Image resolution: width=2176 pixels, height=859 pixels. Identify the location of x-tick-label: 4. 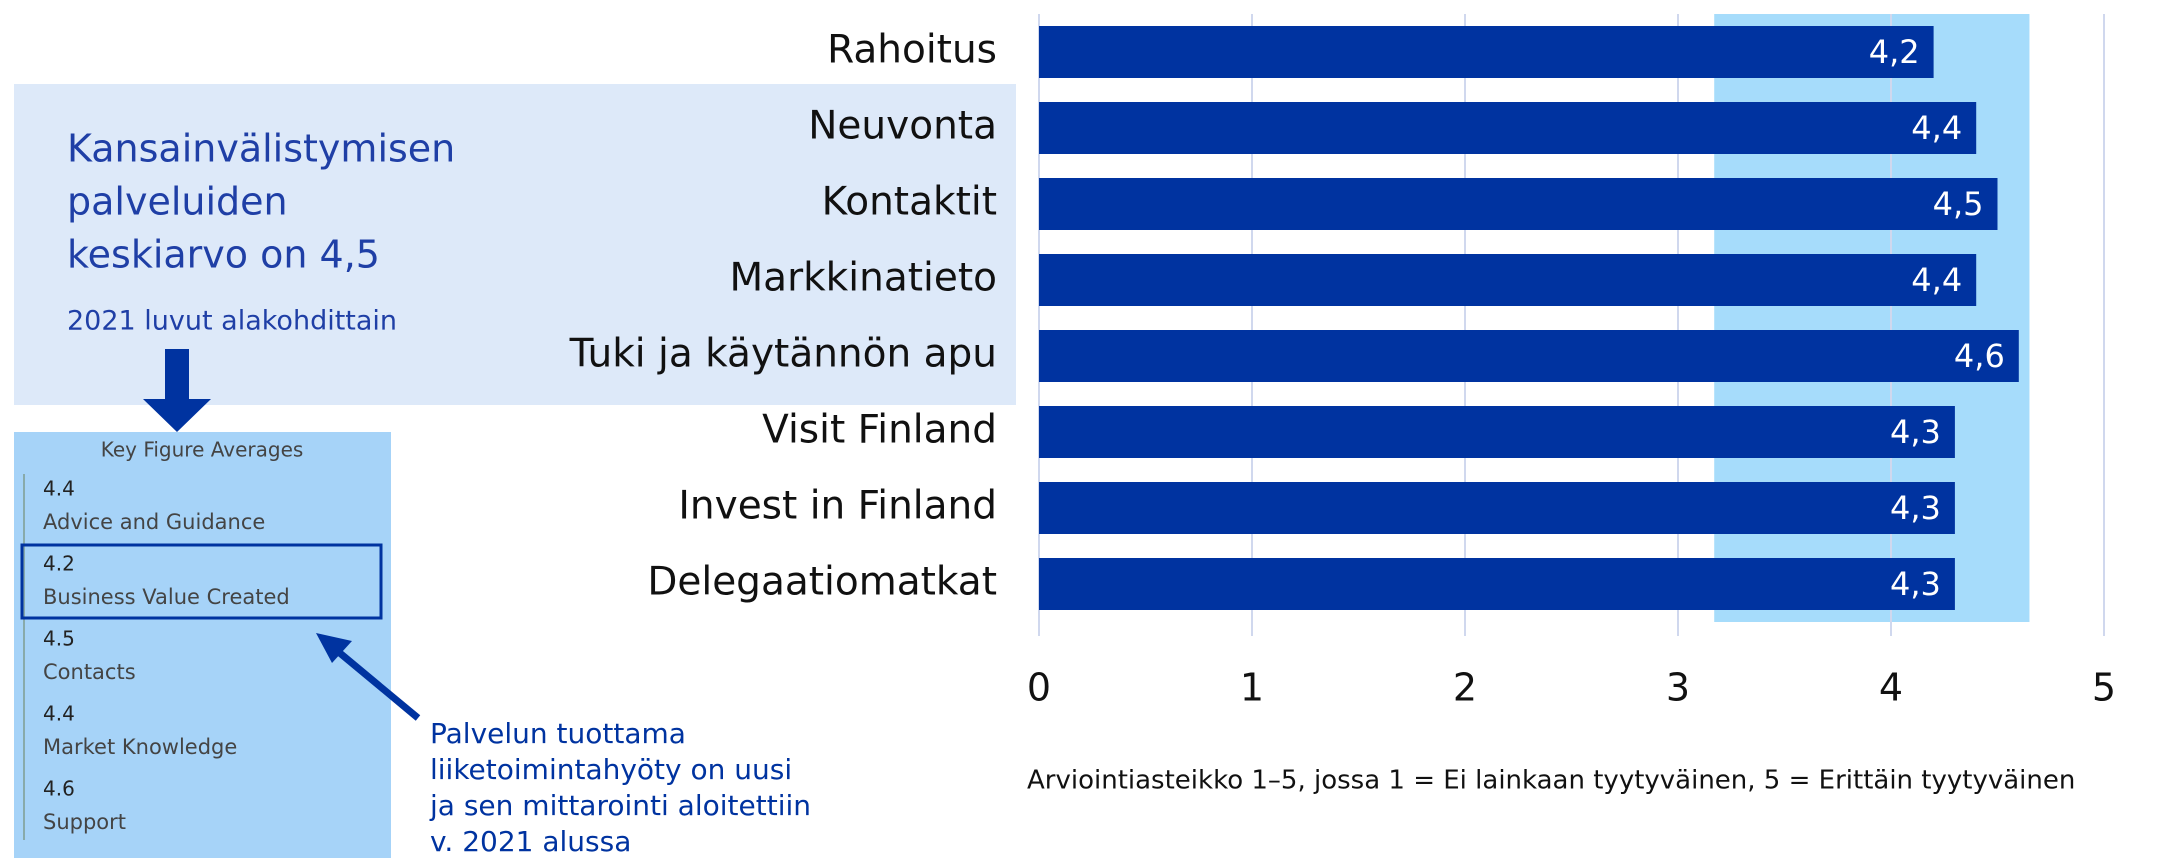
(1891, 688).